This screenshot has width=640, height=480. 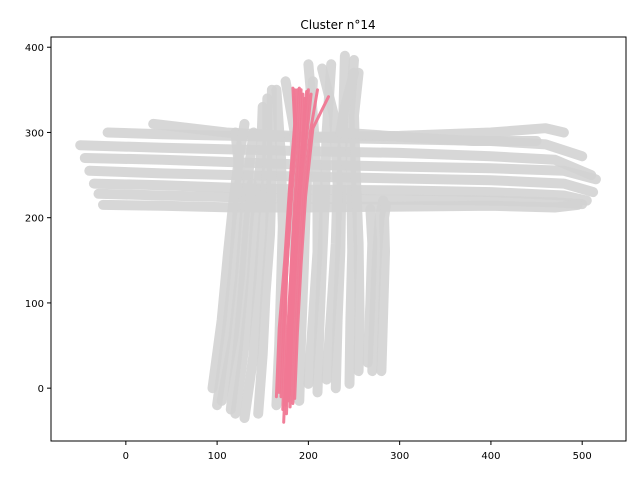 I want to click on y-tick-label: 100, so click(x=34, y=304).